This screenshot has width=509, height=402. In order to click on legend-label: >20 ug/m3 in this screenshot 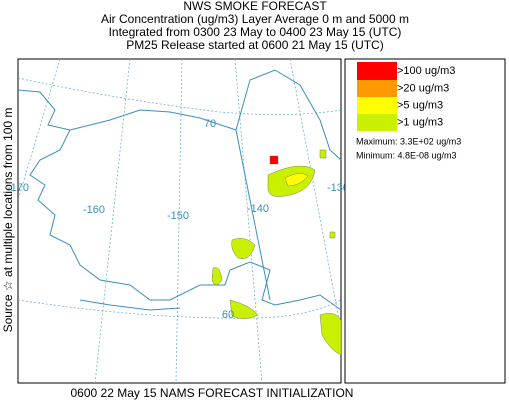, I will do `click(423, 88)`.